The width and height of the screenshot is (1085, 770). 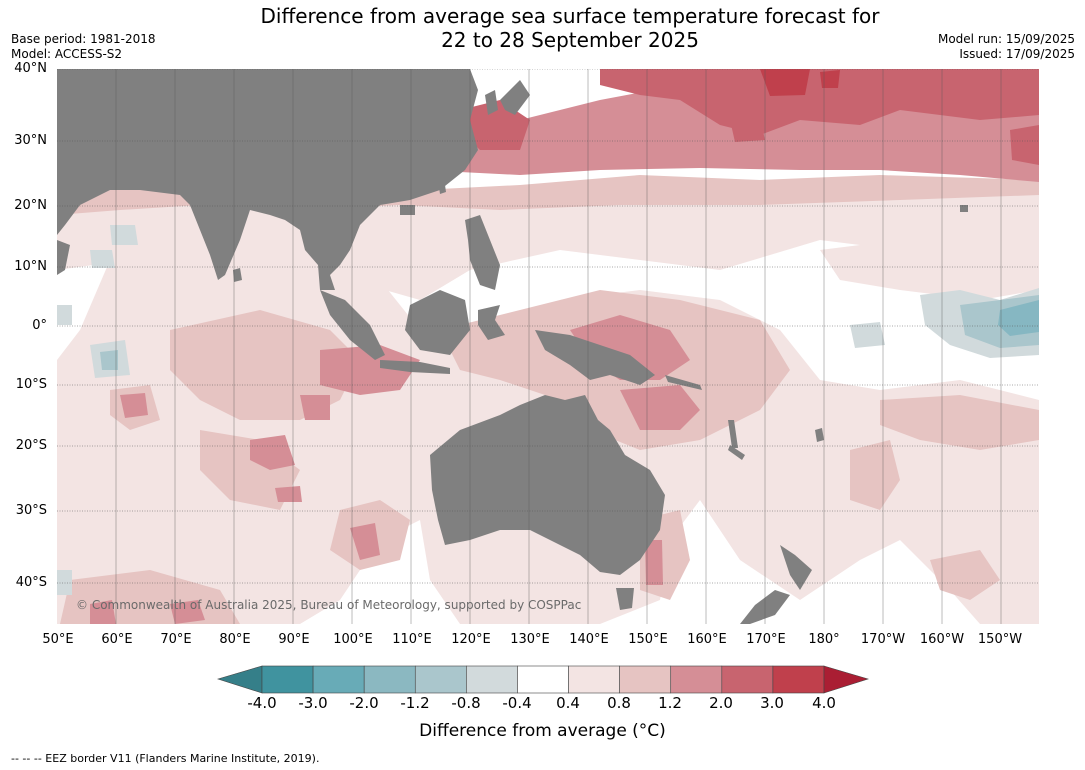 I want to click on colorbar-tick: -0.8, so click(x=466, y=703).